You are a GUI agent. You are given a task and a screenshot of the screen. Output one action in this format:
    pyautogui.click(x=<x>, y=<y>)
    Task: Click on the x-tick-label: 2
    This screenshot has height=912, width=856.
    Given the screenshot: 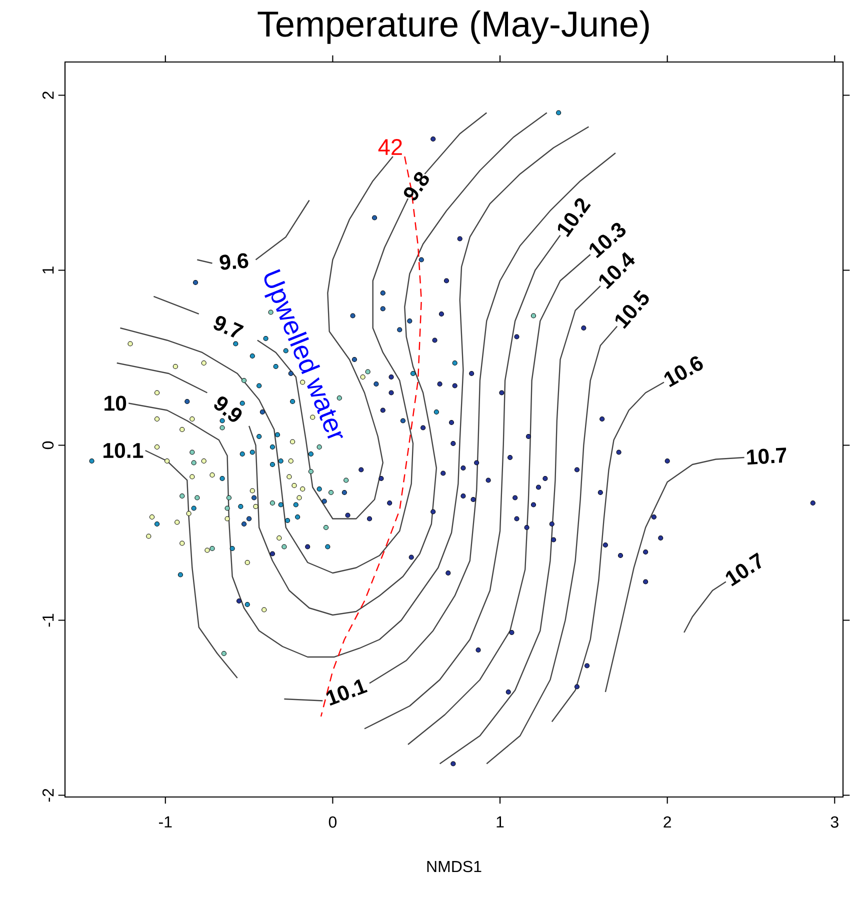 What is the action you would take?
    pyautogui.click(x=667, y=822)
    